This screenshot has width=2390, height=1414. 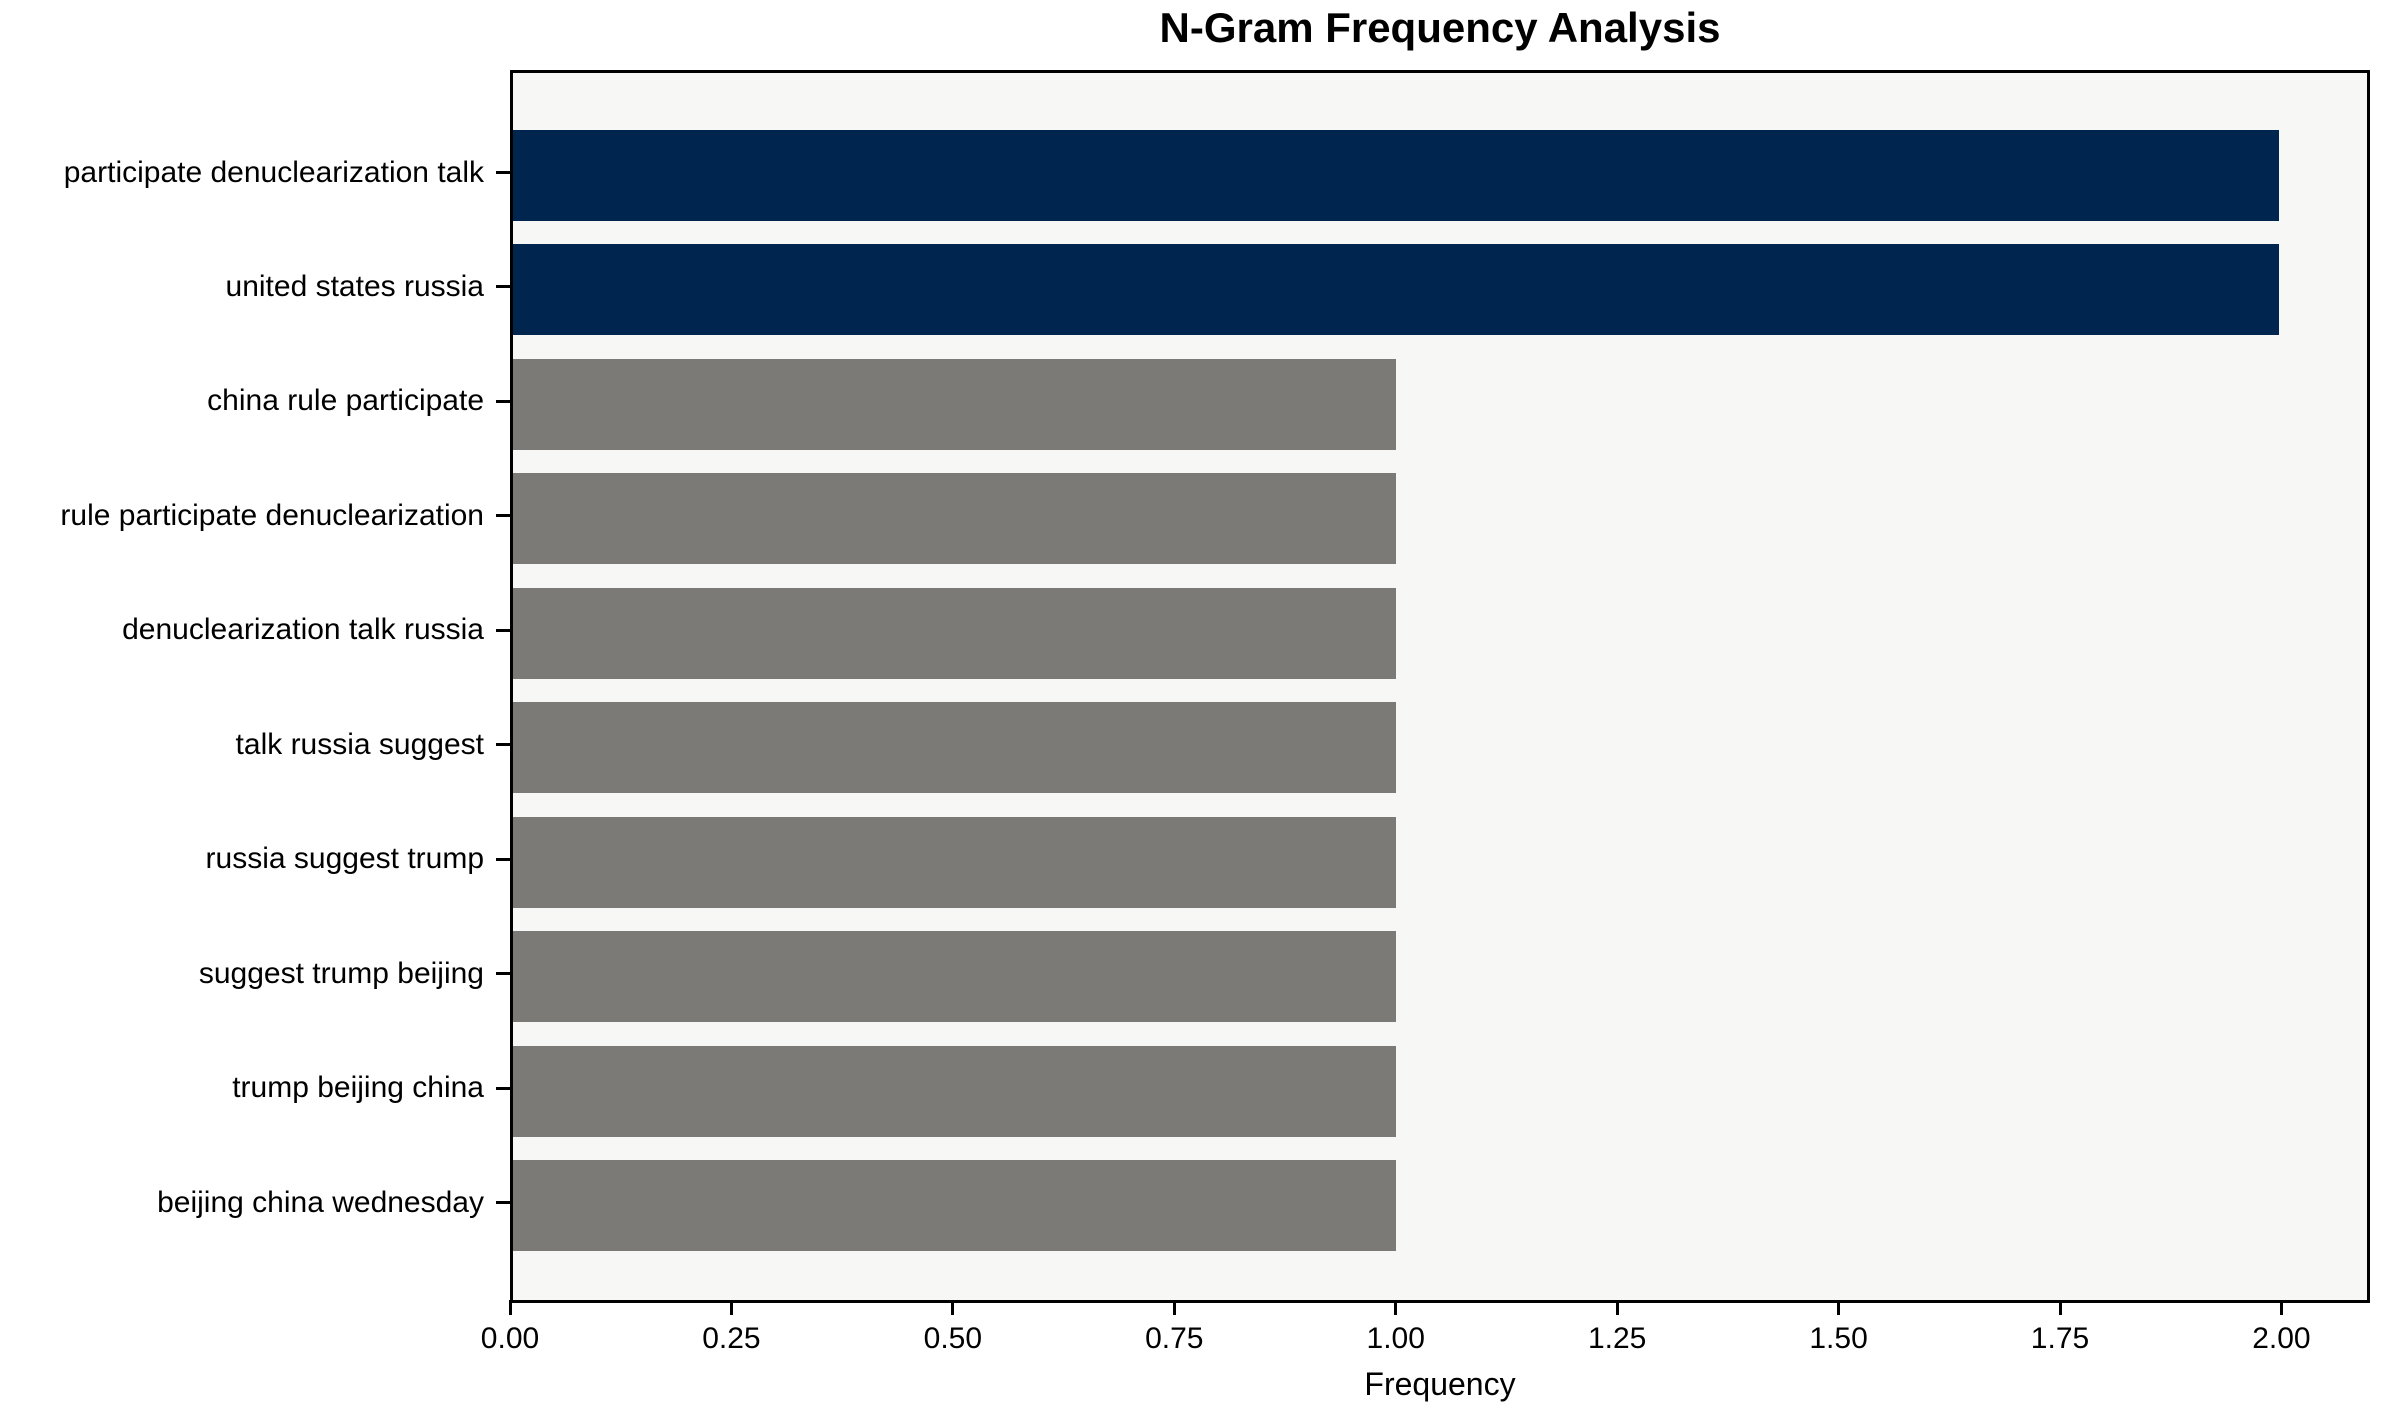 I want to click on x-tick-label: 2.00, so click(x=2281, y=1338).